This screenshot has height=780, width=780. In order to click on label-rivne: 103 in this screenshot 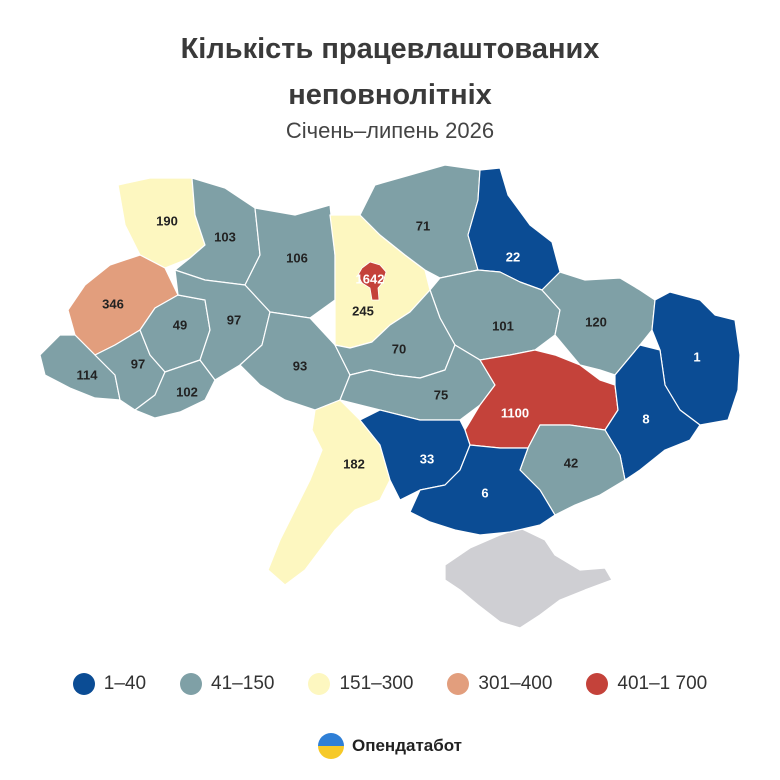, I will do `click(225, 236)`.